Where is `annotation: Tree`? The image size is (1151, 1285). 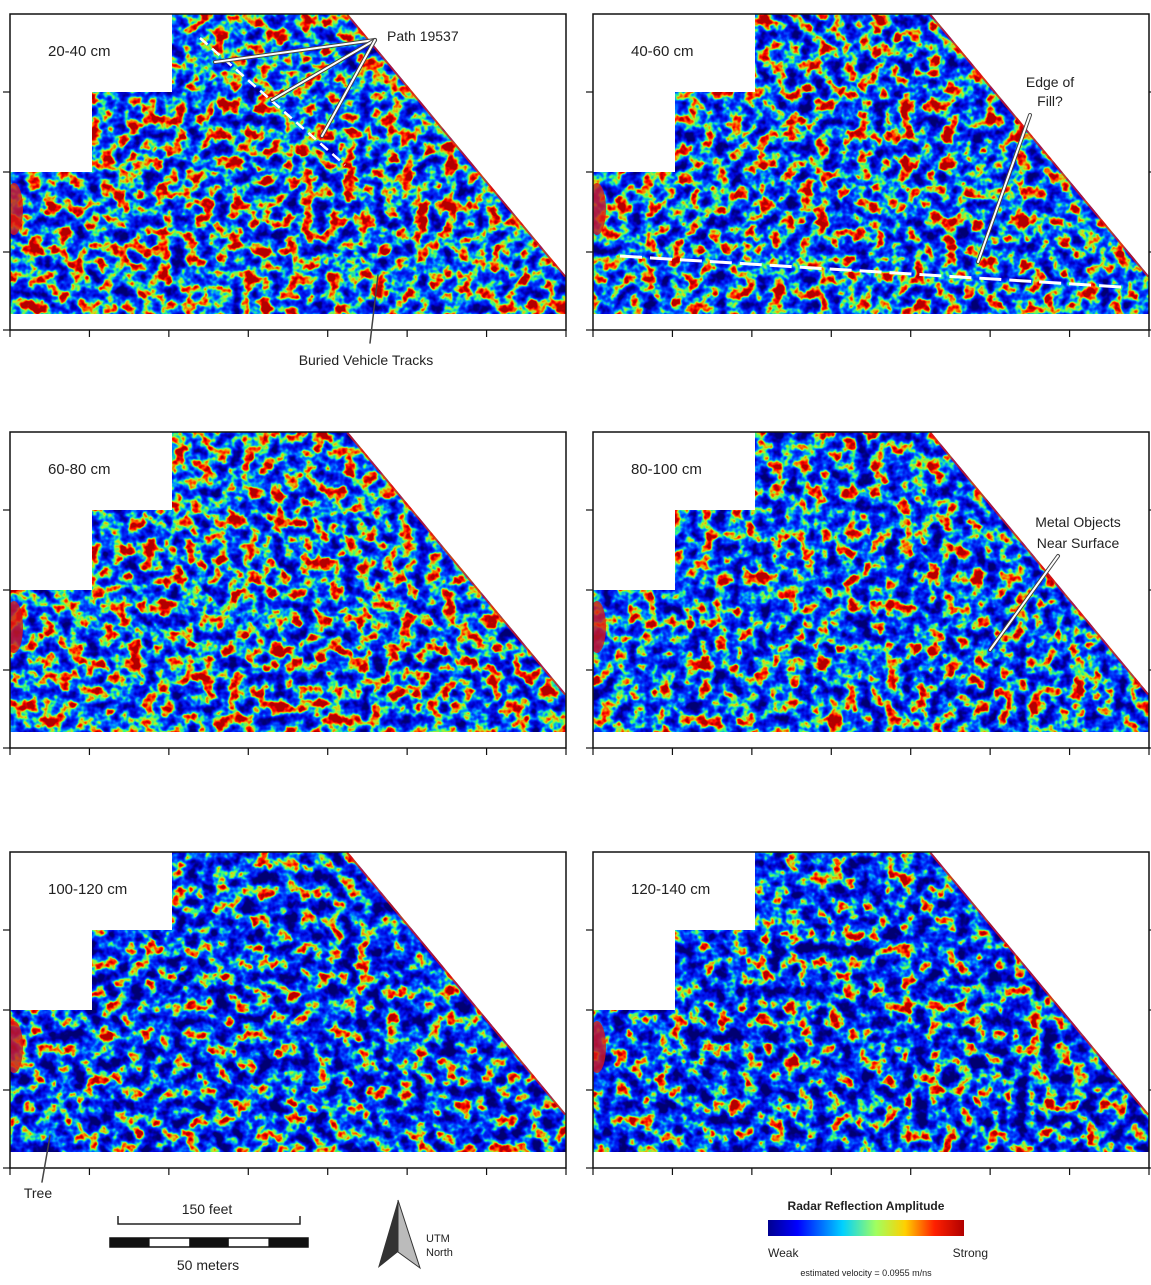 annotation: Tree is located at coordinates (38, 1193).